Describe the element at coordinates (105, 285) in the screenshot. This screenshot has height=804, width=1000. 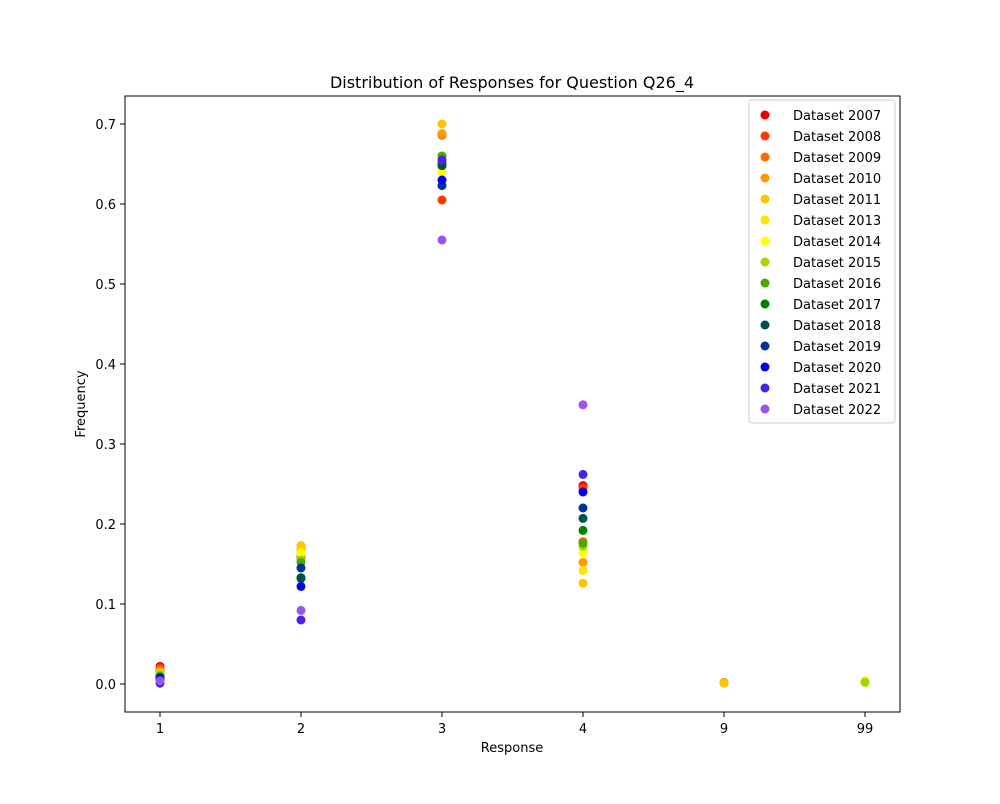
I see `y-tick-label: 0.5` at that location.